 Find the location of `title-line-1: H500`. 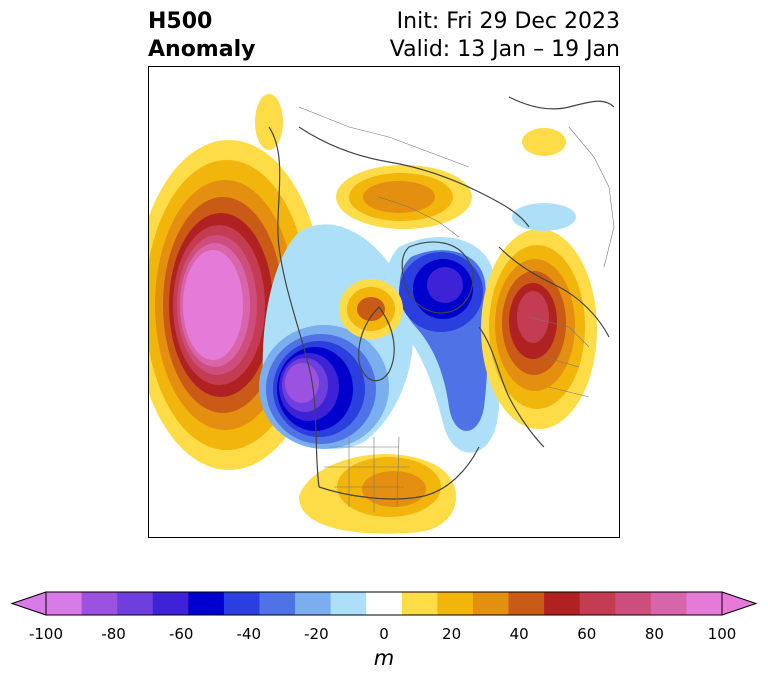

title-line-1: H500 is located at coordinates (180, 21).